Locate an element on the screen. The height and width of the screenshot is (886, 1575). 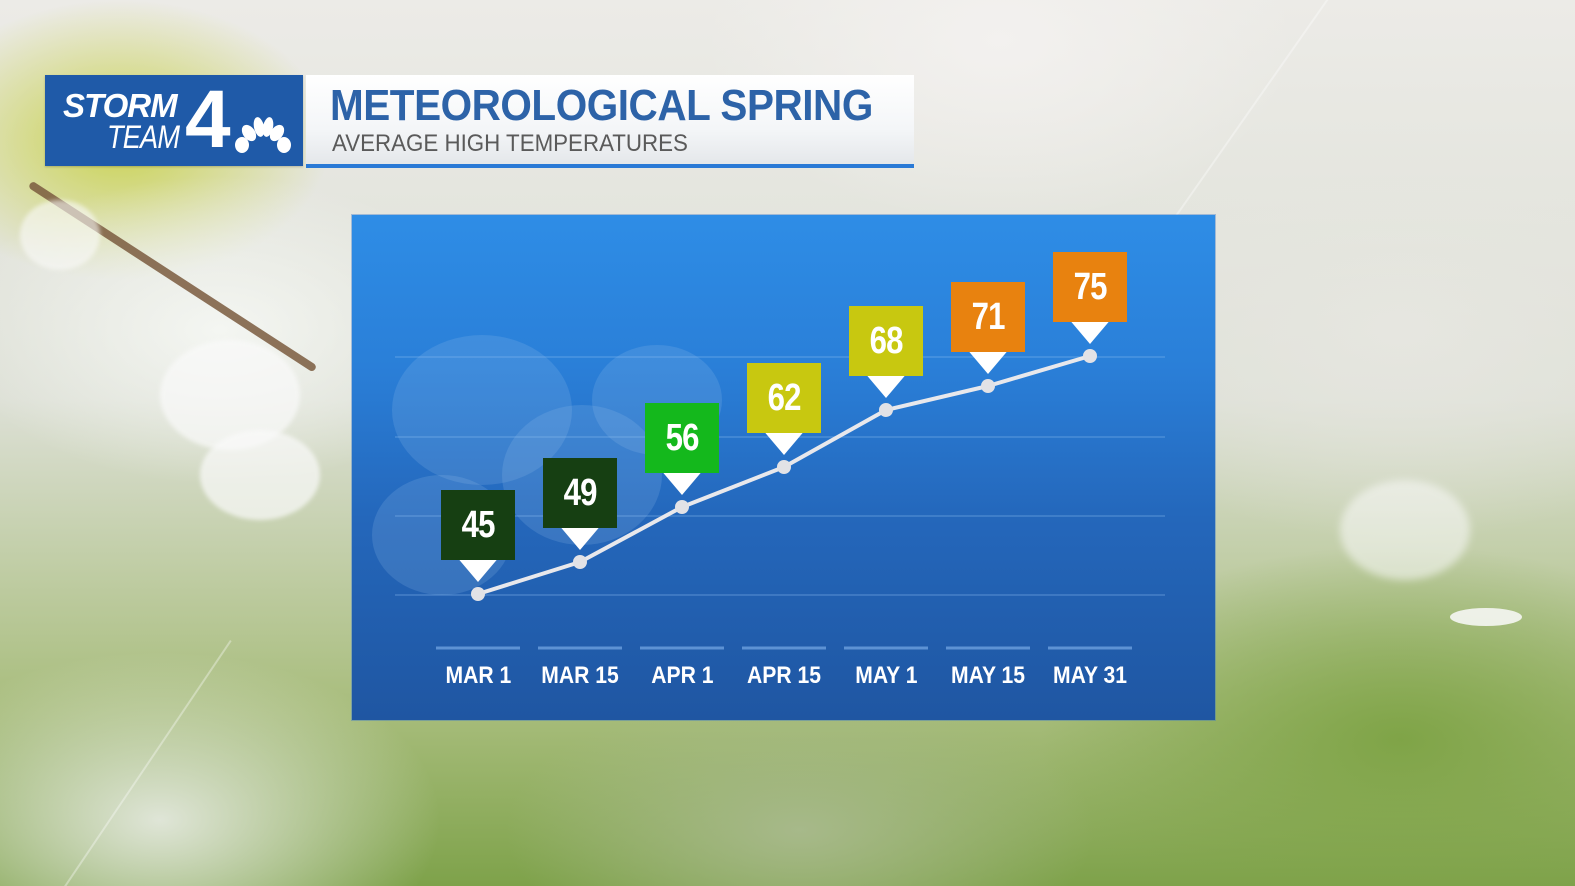
x-axis-label-text: APR 1 is located at coordinates (682, 675).